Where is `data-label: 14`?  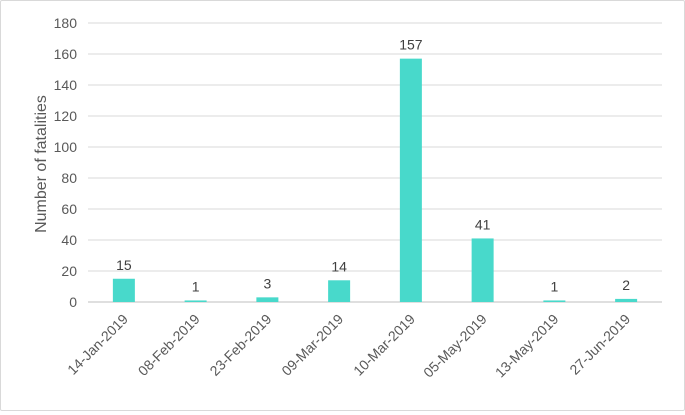 data-label: 14 is located at coordinates (339, 266).